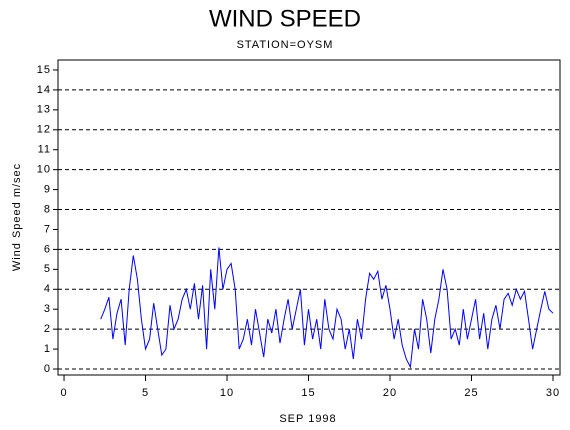 The image size is (570, 430). I want to click on x-tick-label: 30, so click(553, 393).